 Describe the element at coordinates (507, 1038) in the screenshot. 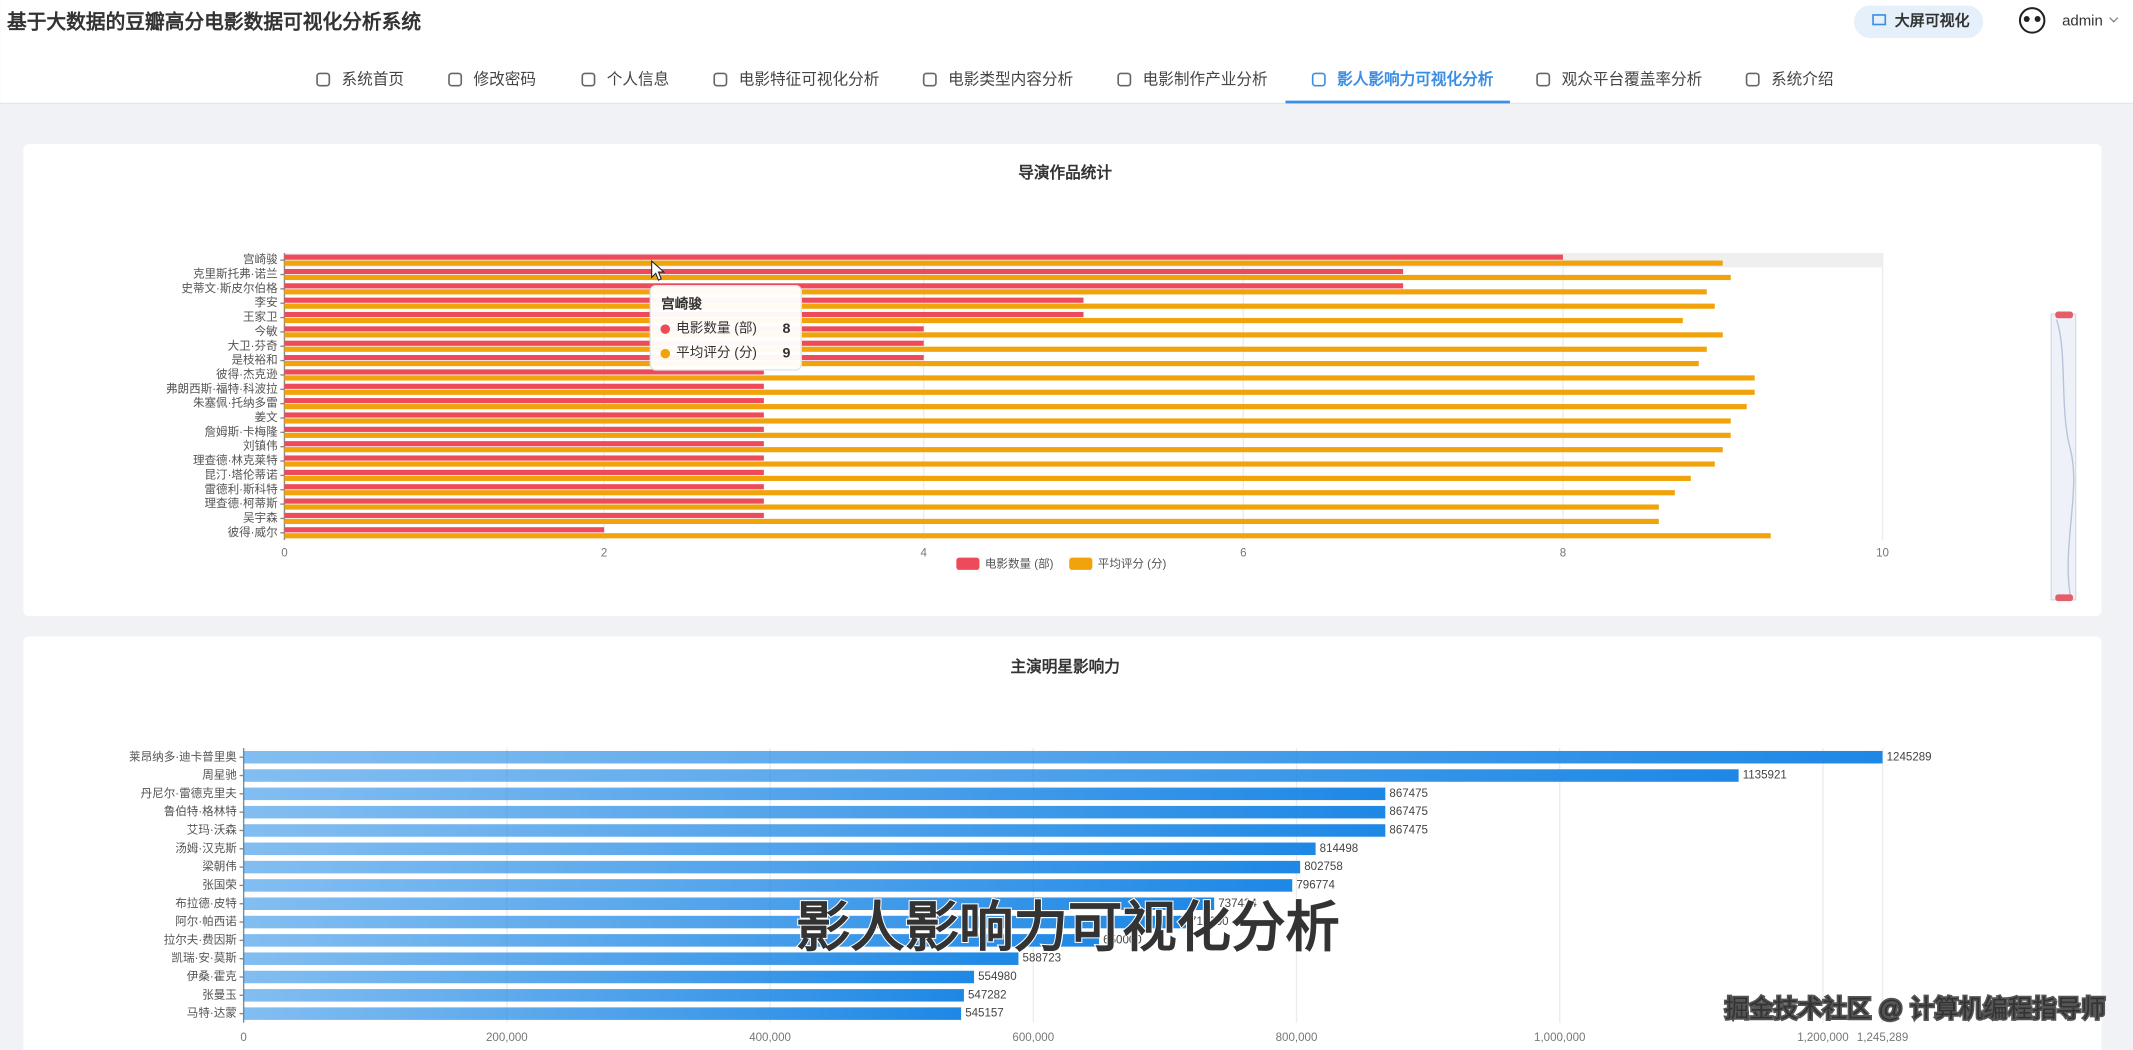

I see `x-tick-label: 200,000` at that location.